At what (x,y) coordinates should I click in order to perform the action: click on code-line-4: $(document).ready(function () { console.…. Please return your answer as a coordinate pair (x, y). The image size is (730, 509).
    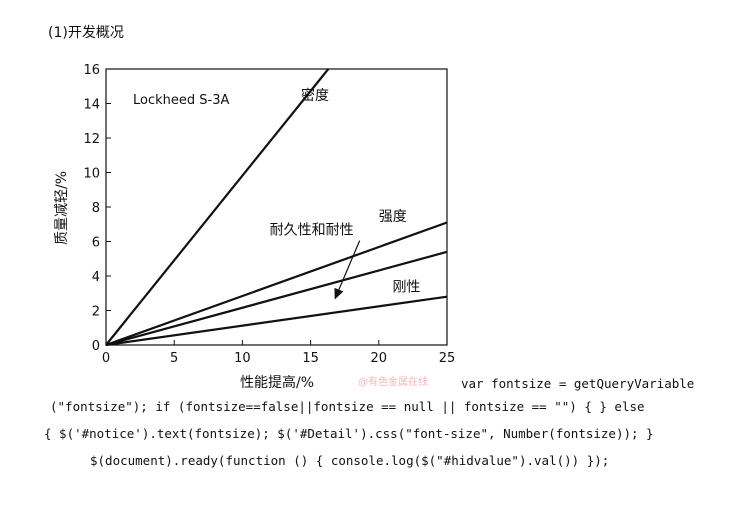
    Looking at the image, I should click on (350, 460).